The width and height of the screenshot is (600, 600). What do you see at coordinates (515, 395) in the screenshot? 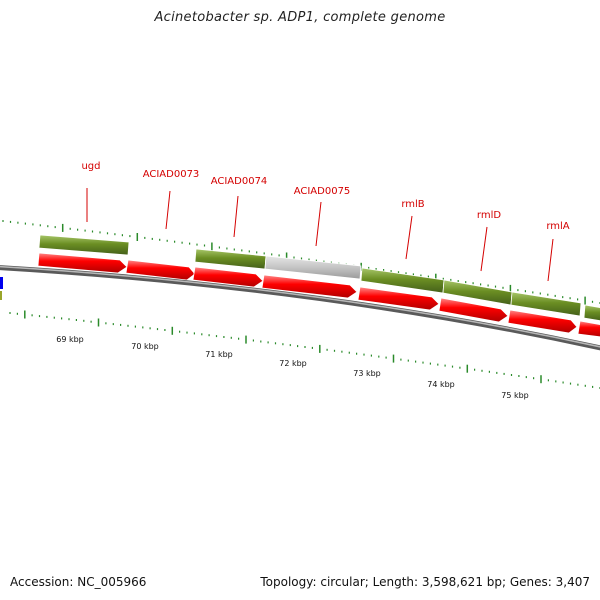
I see `scale-label-75kbp: 75 kbp` at bounding box center [515, 395].